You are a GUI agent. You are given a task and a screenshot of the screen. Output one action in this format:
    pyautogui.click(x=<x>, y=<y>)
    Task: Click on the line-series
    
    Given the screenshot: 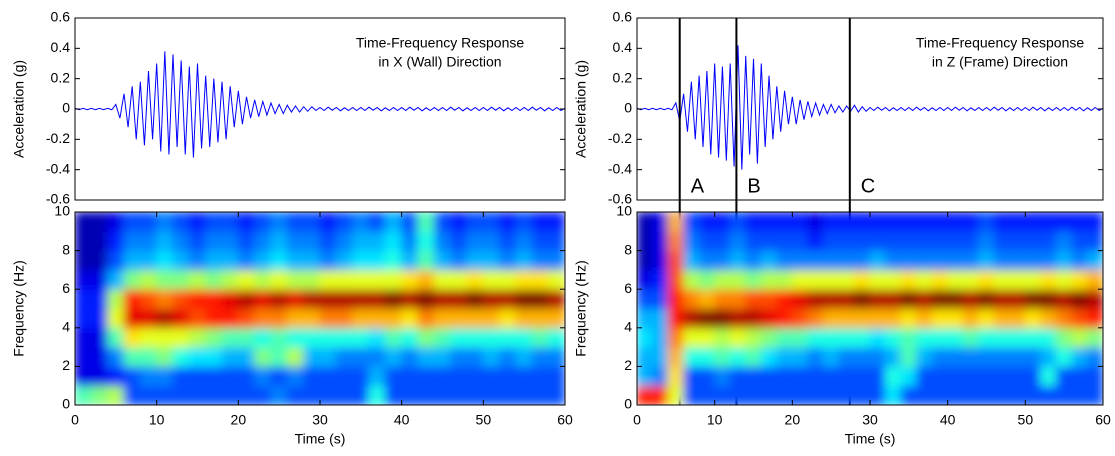 What is the action you would take?
    pyautogui.click(x=320, y=104)
    